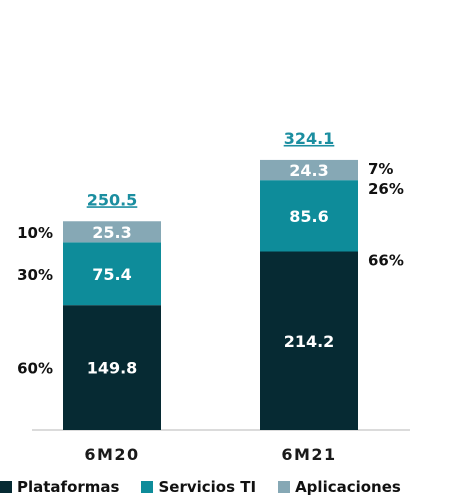 The width and height of the screenshot is (467, 499). I want to click on category-label-6m20: 6M20, so click(111, 454).